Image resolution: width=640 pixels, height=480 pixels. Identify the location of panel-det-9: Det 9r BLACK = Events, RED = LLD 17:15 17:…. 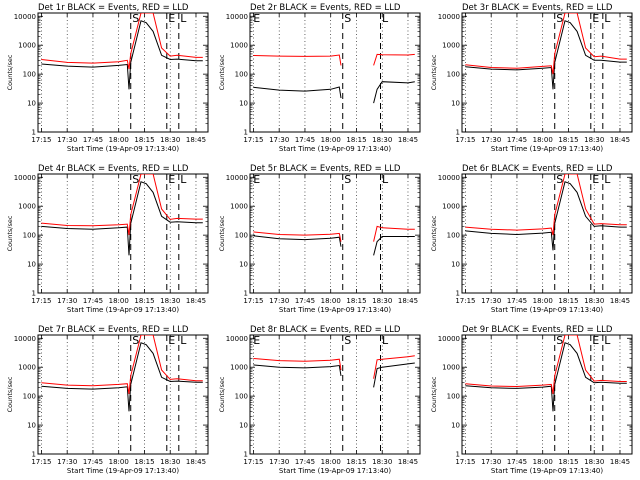
(531, 400).